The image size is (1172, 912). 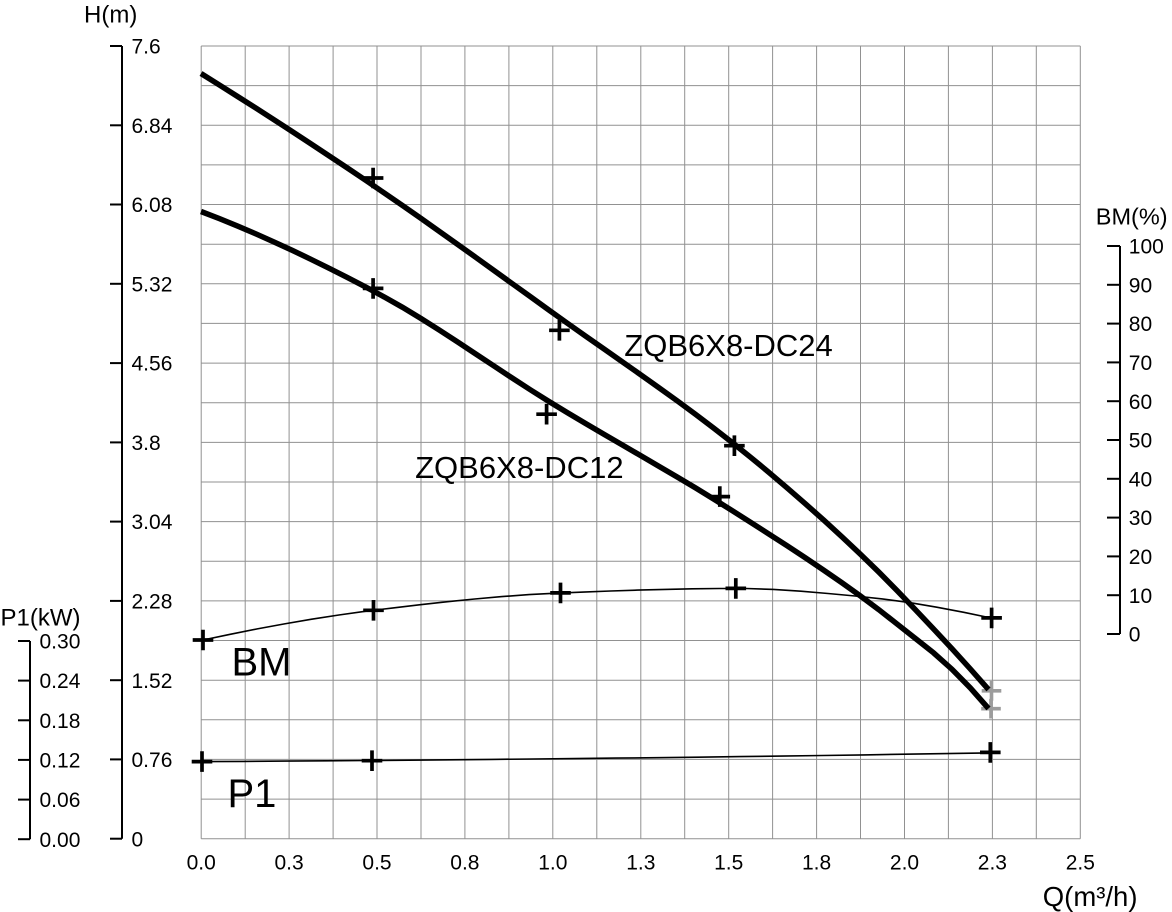 What do you see at coordinates (904, 862) in the screenshot?
I see `svg-text: 2.0` at bounding box center [904, 862].